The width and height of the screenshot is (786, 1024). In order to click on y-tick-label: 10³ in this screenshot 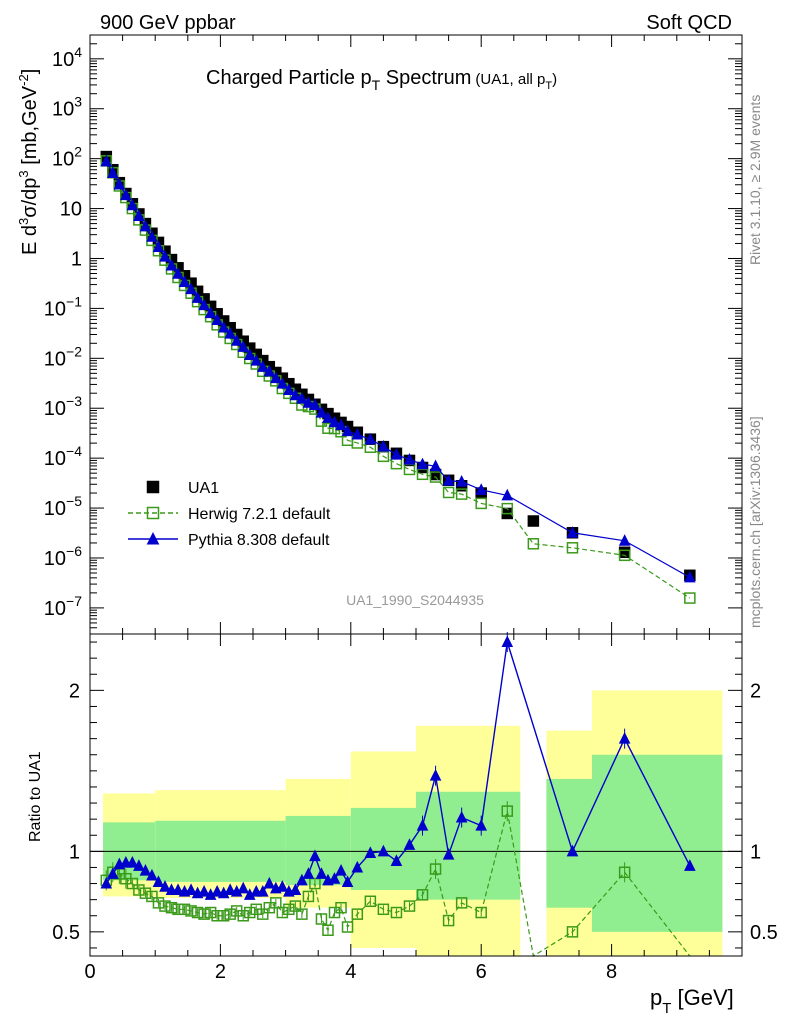, I will do `click(67, 107)`.